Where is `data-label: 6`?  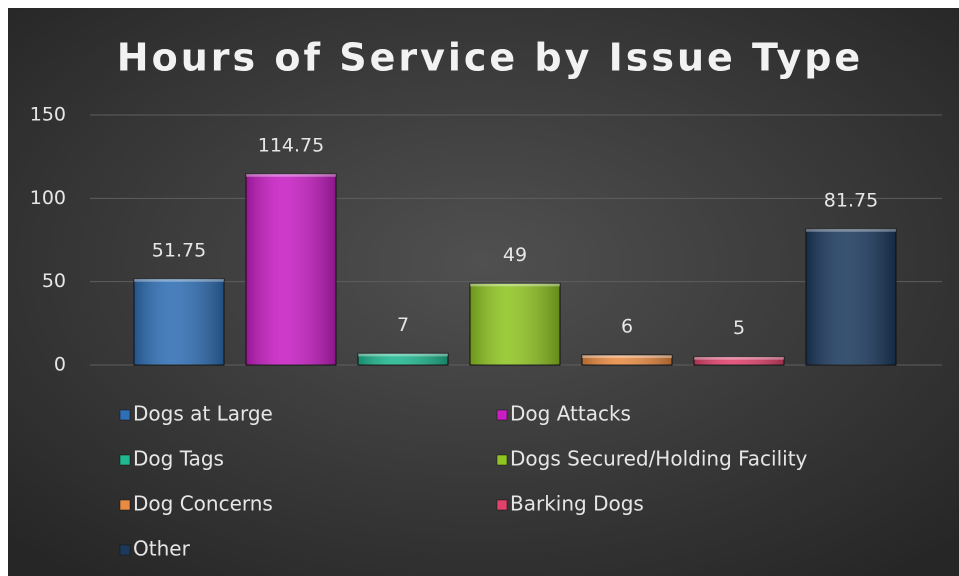
data-label: 6 is located at coordinates (627, 327).